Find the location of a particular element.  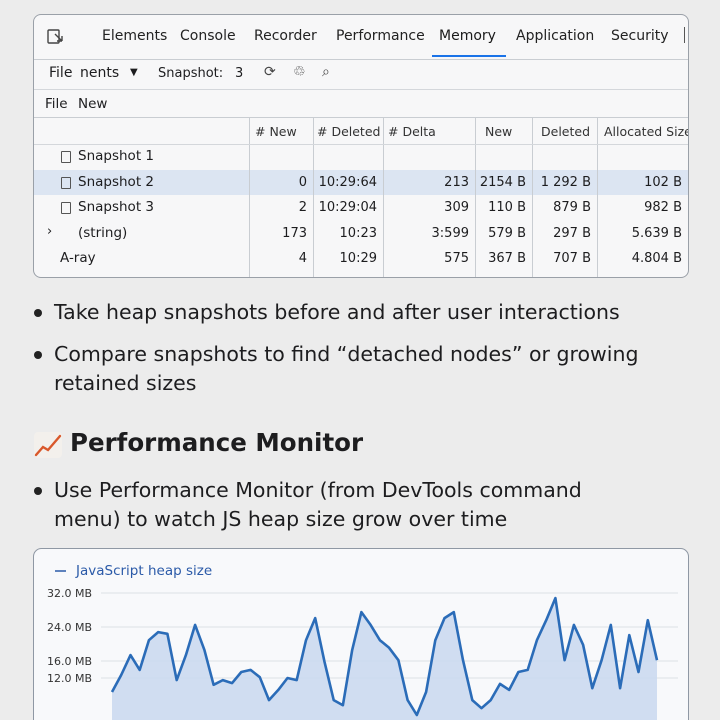

column-header: Deleted is located at coordinates (566, 131).